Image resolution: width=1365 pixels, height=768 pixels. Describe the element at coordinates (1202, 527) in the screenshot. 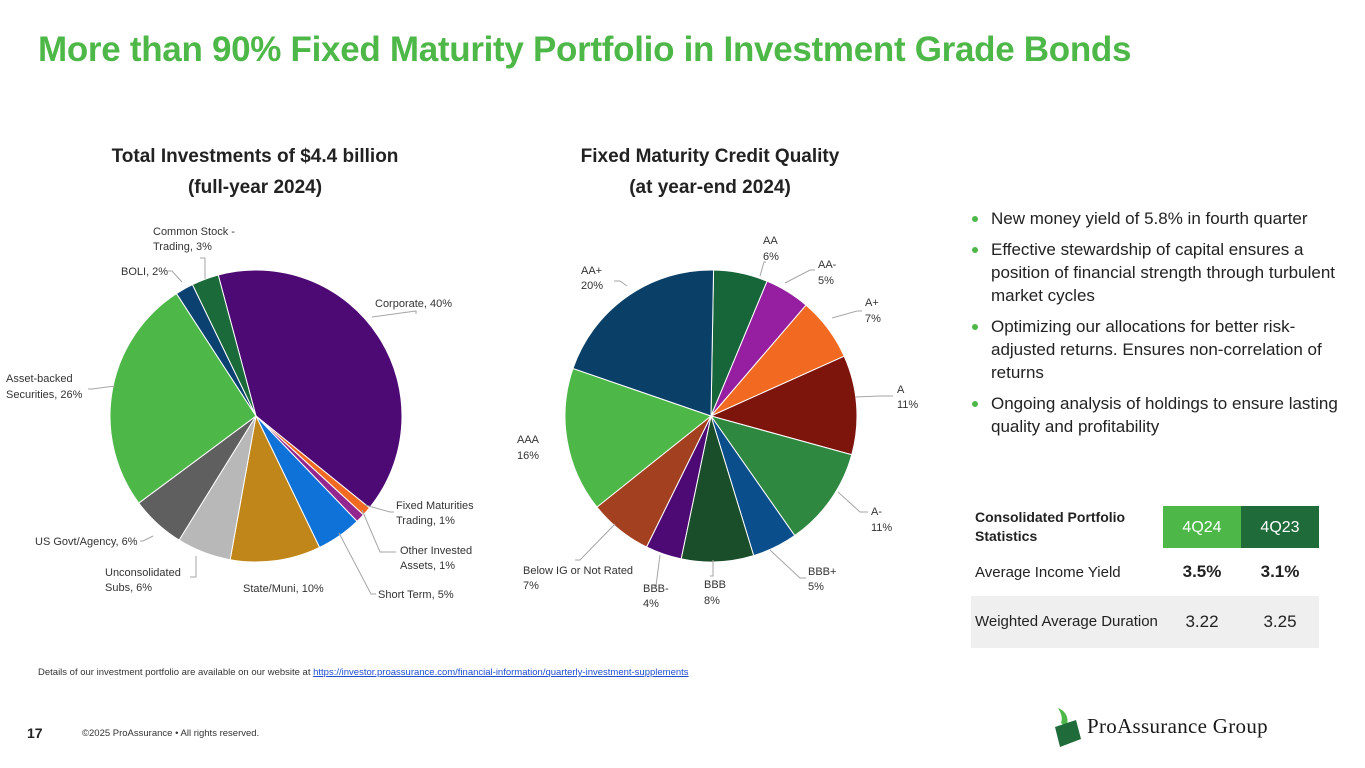

I see `column-header-4q24: 4Q24` at that location.